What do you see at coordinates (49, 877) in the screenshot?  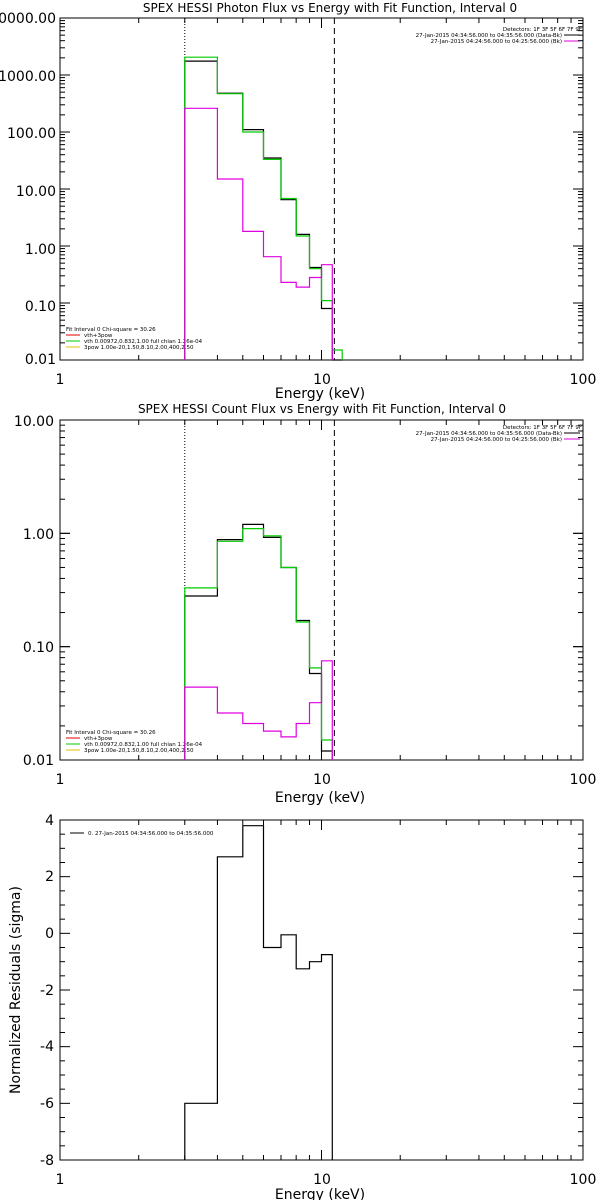 I see `y-tick-label: 2` at bounding box center [49, 877].